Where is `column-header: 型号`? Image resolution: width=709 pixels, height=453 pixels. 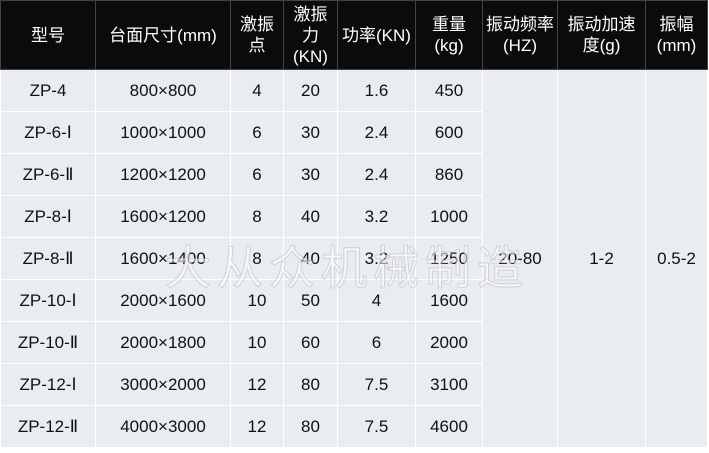 column-header: 型号 is located at coordinates (48, 35).